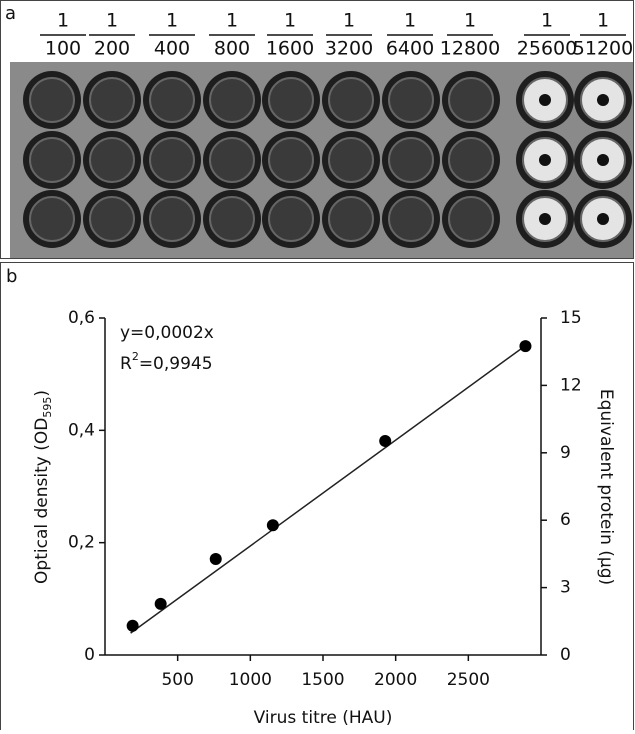  Describe the element at coordinates (565, 588) in the screenshot. I see `y2-tick-label: 3` at that location.